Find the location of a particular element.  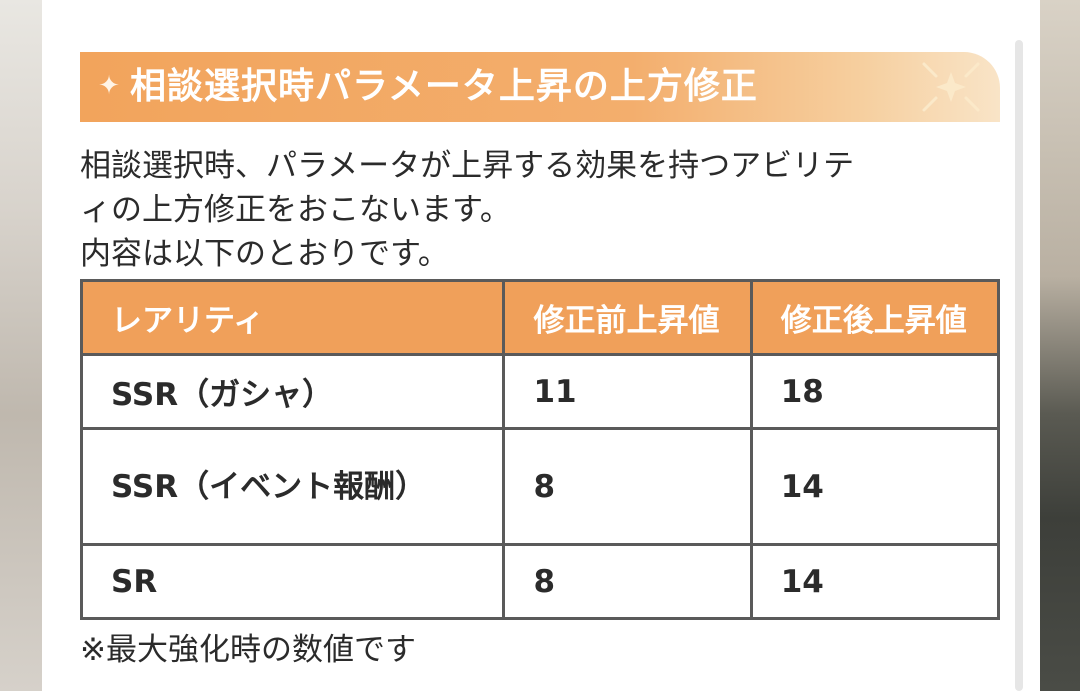

table-header-row: レアリティ 修正前上昇値 修正後上昇値 is located at coordinates (540, 317).